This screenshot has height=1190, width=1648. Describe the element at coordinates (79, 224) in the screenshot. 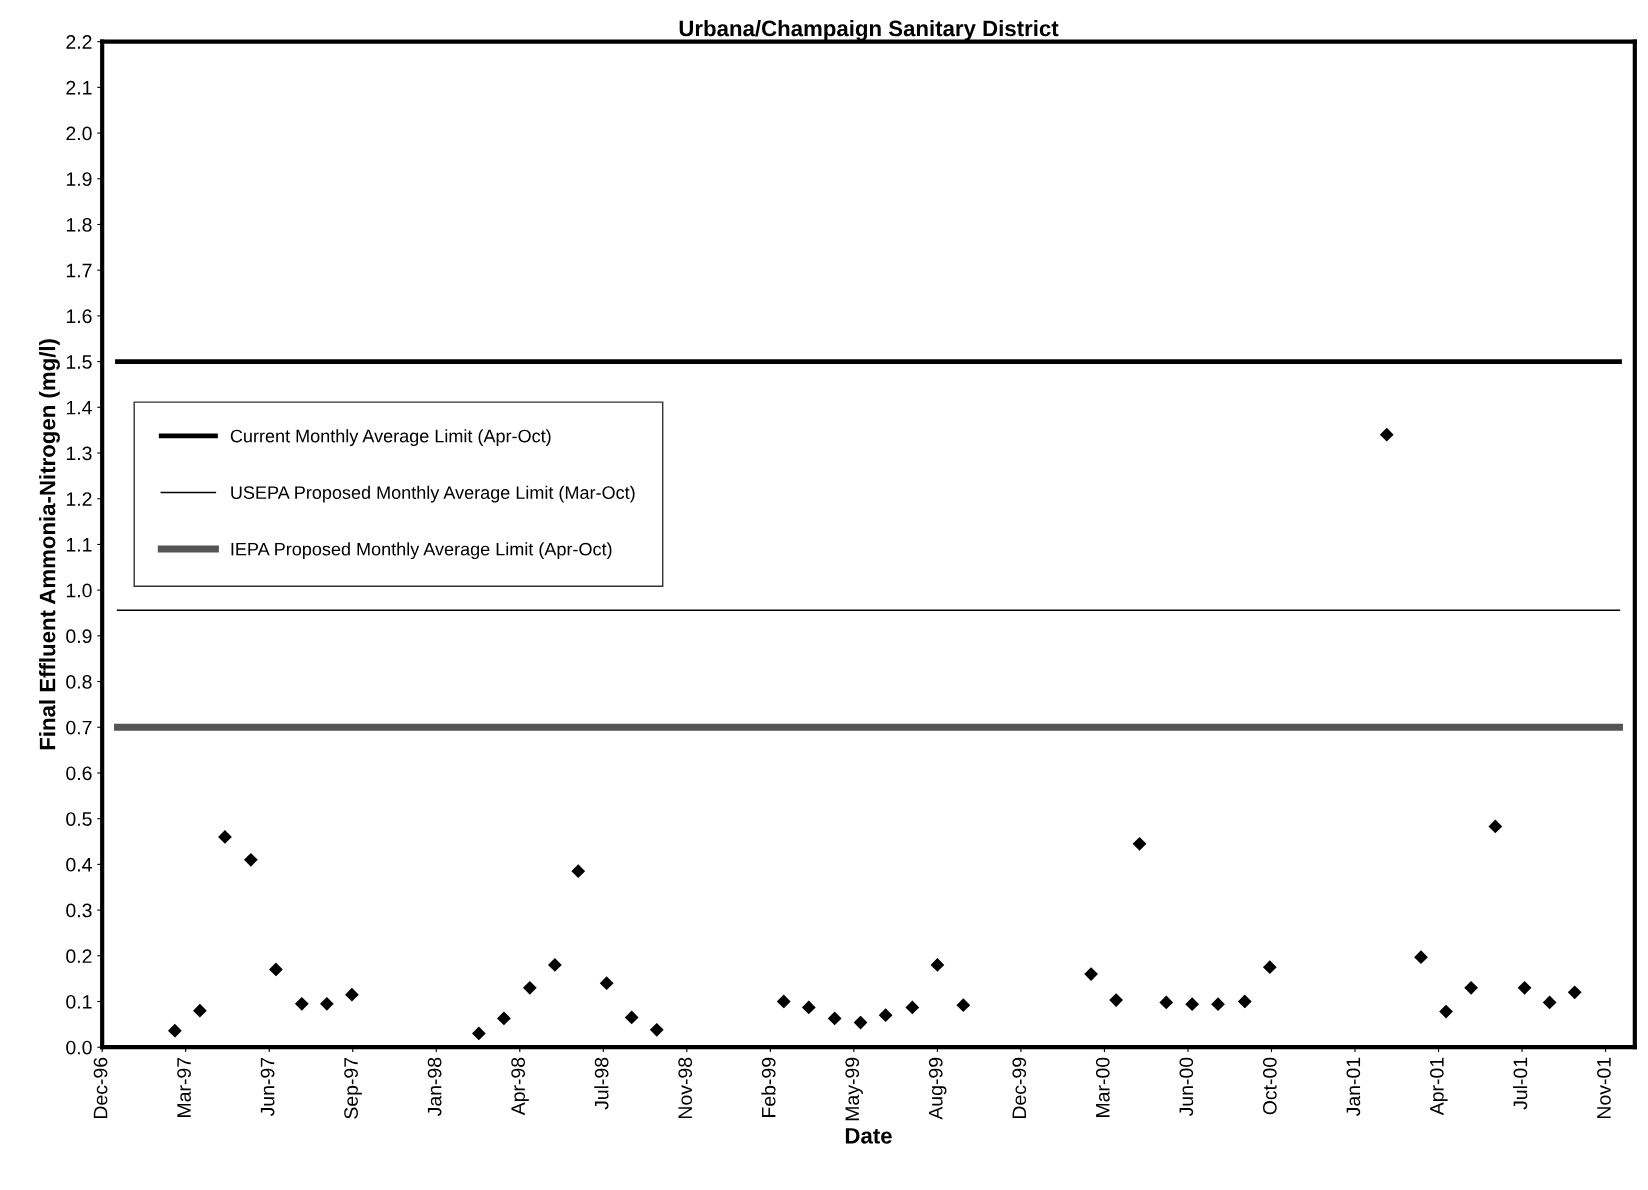

I see `y-tick-label: 1.8` at that location.